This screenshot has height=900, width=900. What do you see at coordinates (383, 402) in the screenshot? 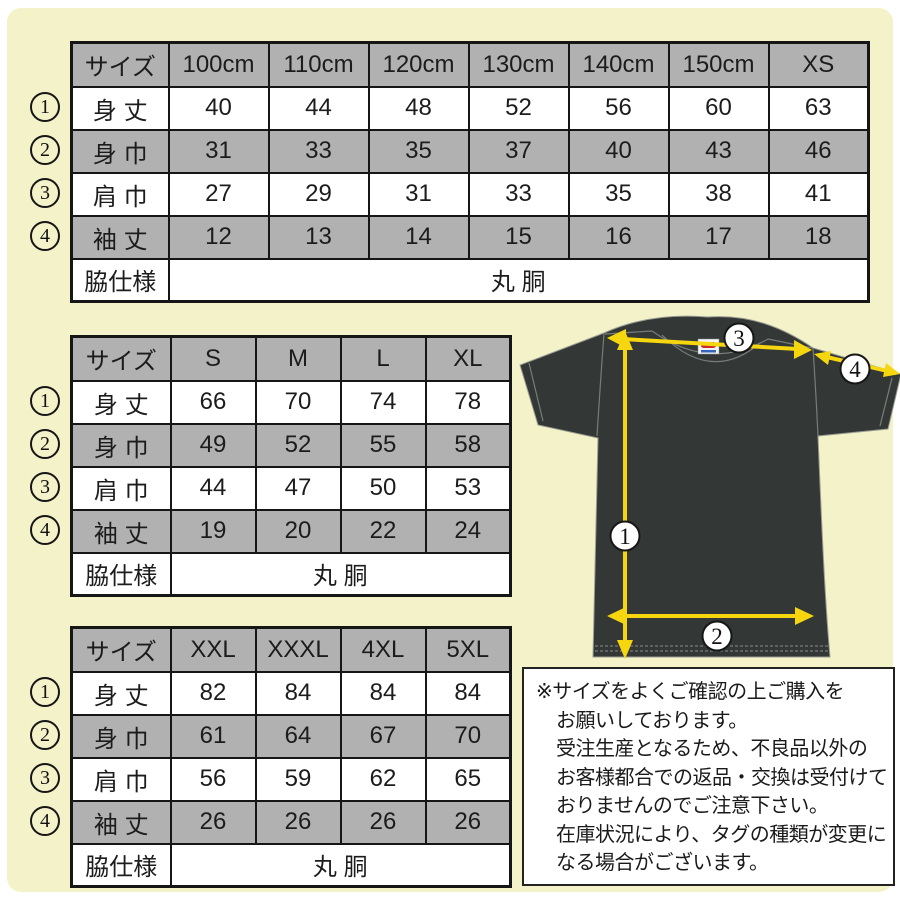
I see `value-cell: 74` at bounding box center [383, 402].